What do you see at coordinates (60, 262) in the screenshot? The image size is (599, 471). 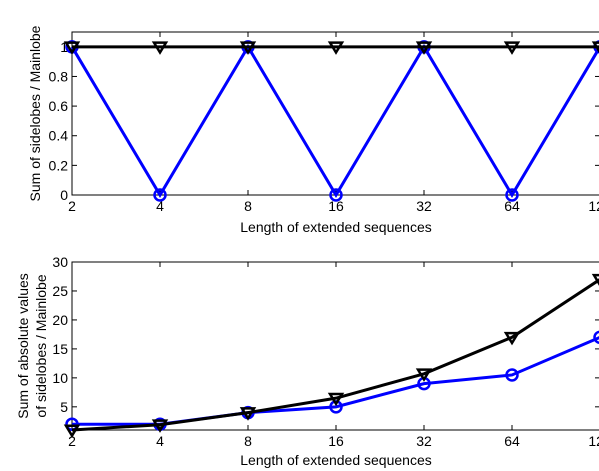 I see `y-tick-label: 30` at bounding box center [60, 262].